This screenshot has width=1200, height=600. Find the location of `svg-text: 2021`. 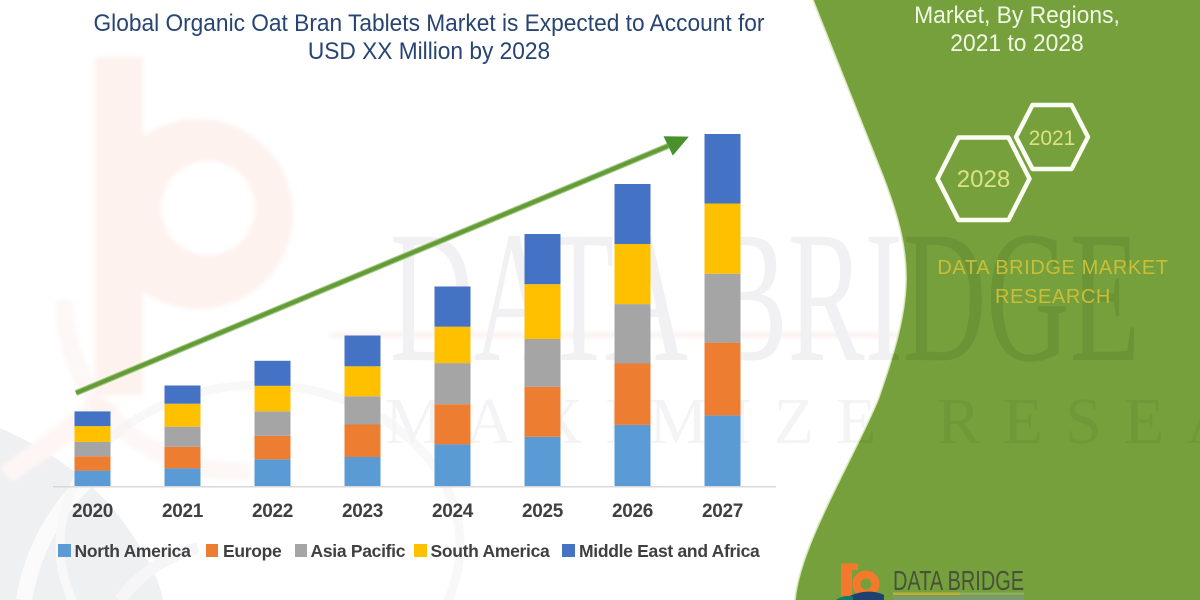

svg-text: 2021 is located at coordinates (1052, 138).